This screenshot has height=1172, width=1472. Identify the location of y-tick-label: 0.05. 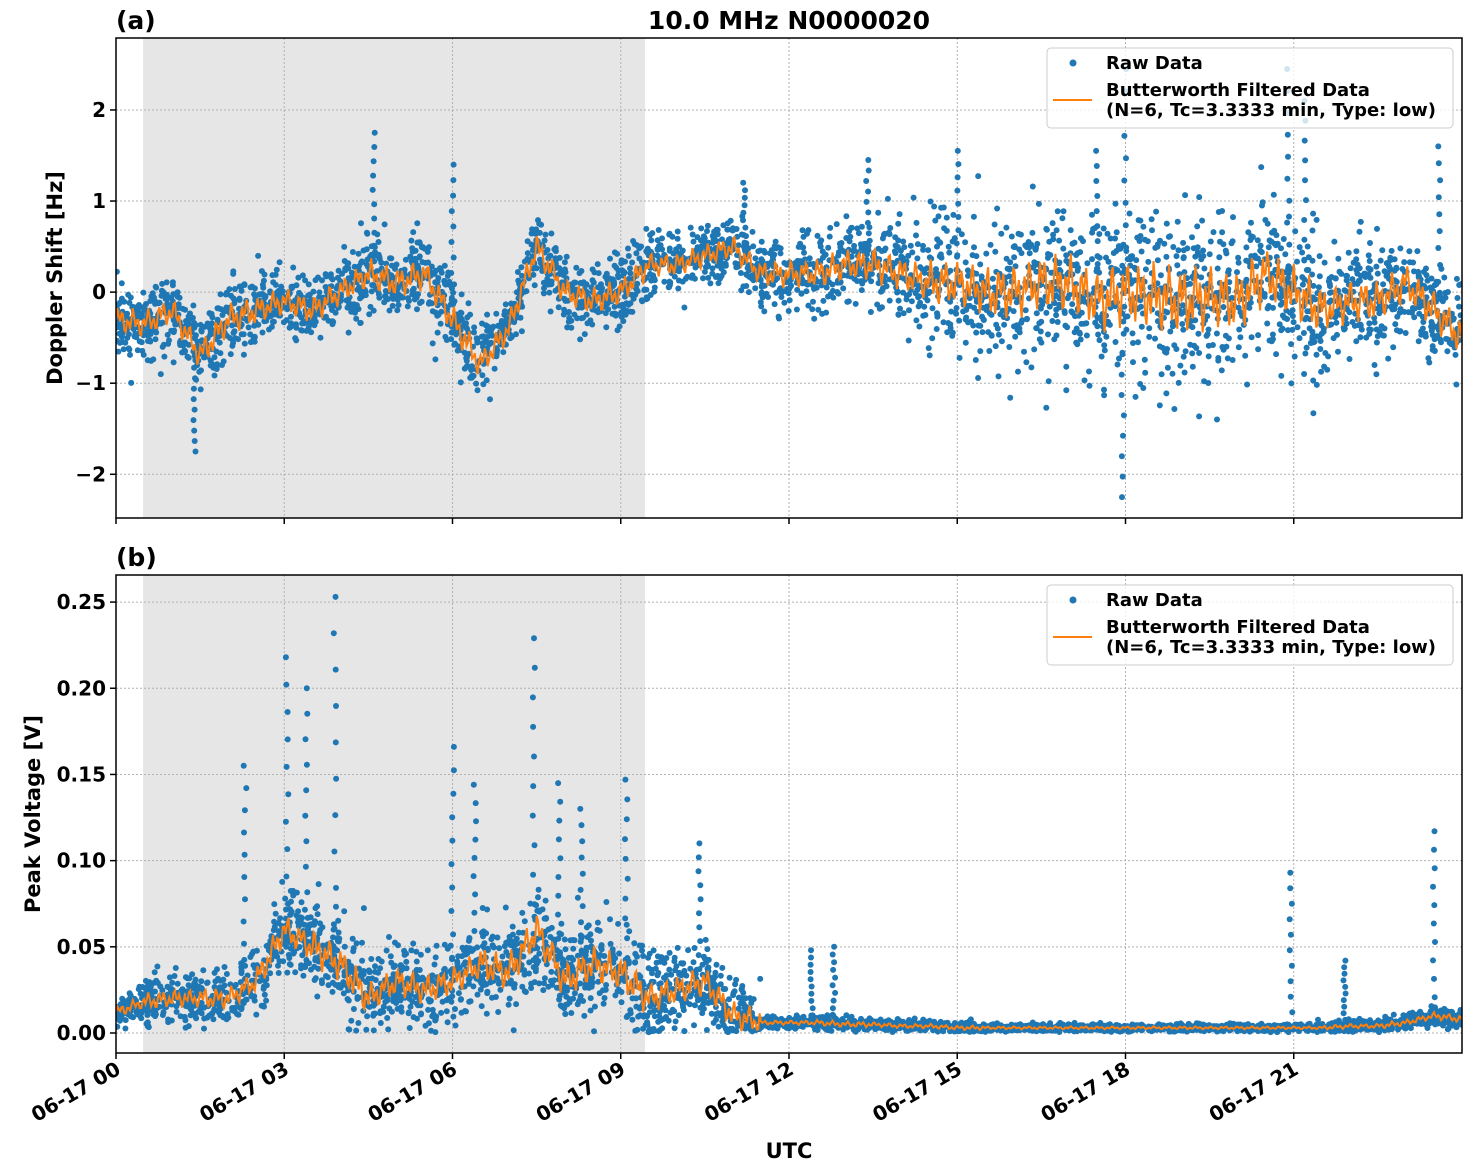
(81, 947).